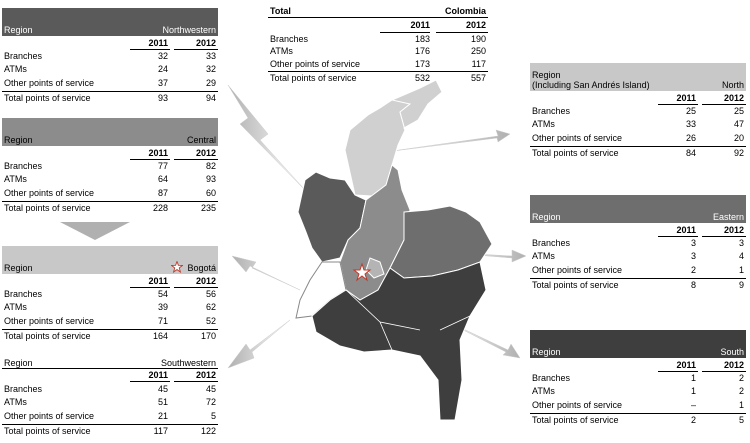 This screenshot has height=443, width=750. I want to click on region-name: South, so click(732, 352).